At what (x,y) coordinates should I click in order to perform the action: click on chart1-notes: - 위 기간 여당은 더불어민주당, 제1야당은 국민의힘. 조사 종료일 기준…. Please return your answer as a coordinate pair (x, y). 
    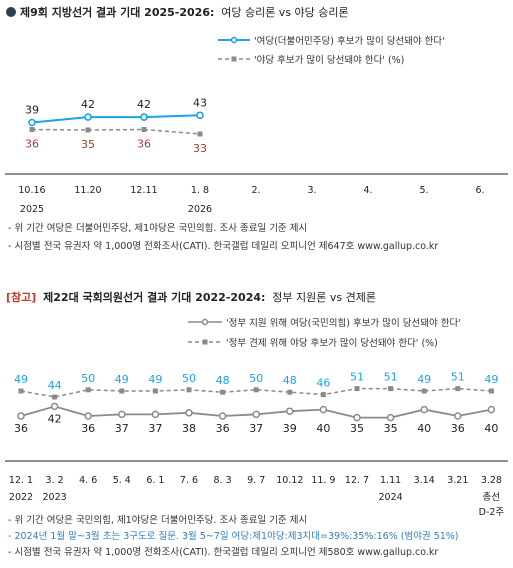
    Looking at the image, I should click on (223, 237).